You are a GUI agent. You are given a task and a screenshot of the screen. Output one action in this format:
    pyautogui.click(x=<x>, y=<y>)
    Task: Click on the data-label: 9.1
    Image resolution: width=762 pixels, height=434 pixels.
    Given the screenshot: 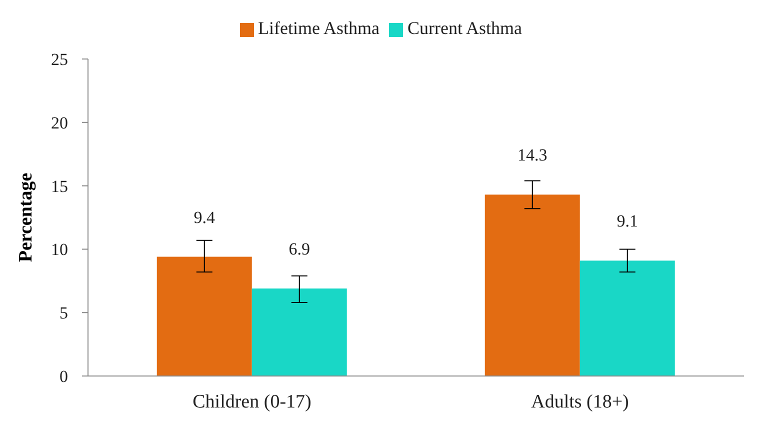 What is the action you would take?
    pyautogui.click(x=627, y=221)
    